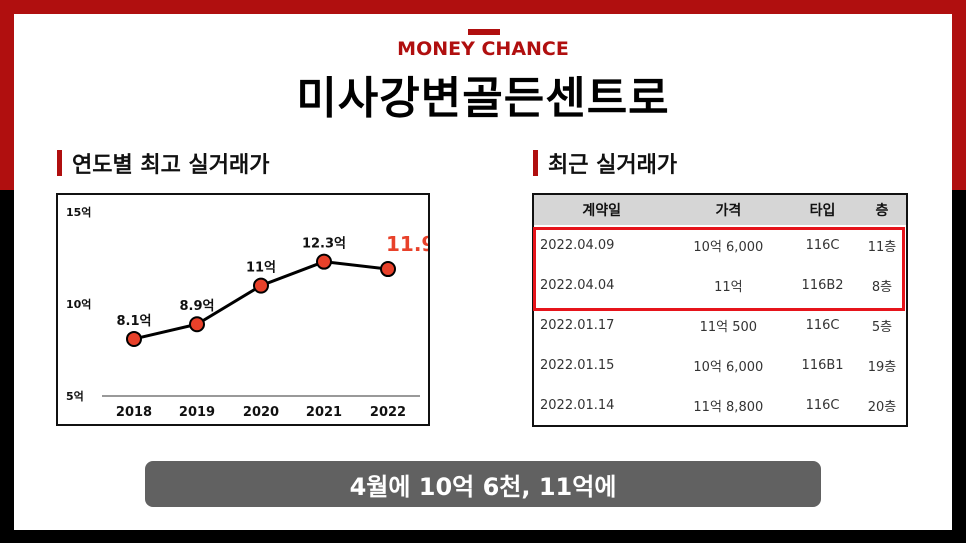 This screenshot has width=966, height=543. I want to click on chart-section-title: 연도별 최고 실거래가, so click(163, 163).